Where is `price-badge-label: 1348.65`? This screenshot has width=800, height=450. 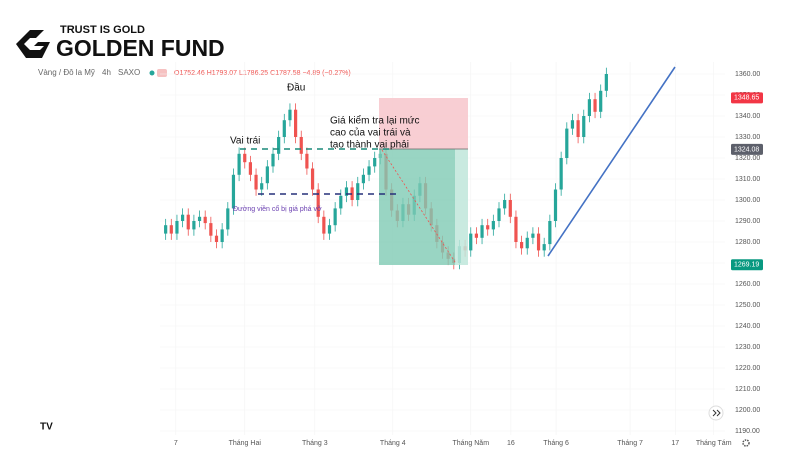
price-badge-label: 1348.65 is located at coordinates (746, 98).